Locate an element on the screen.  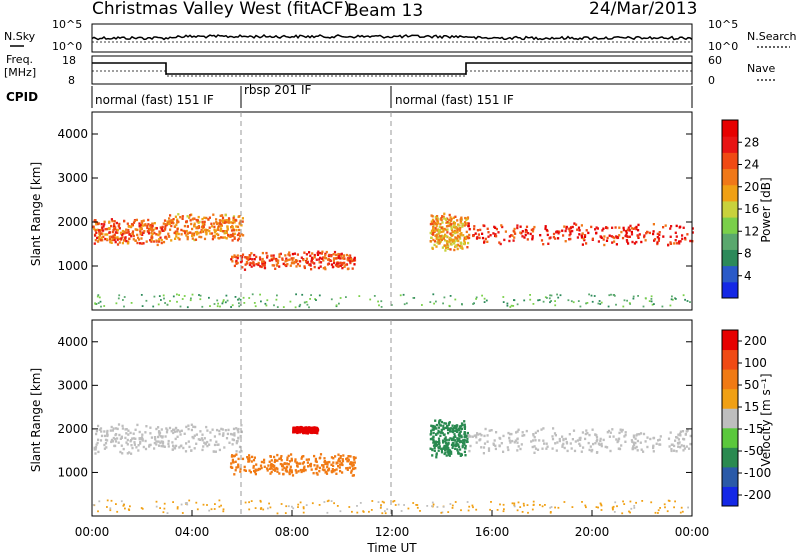
nave-tick-top: 60 is located at coordinates (715, 60).